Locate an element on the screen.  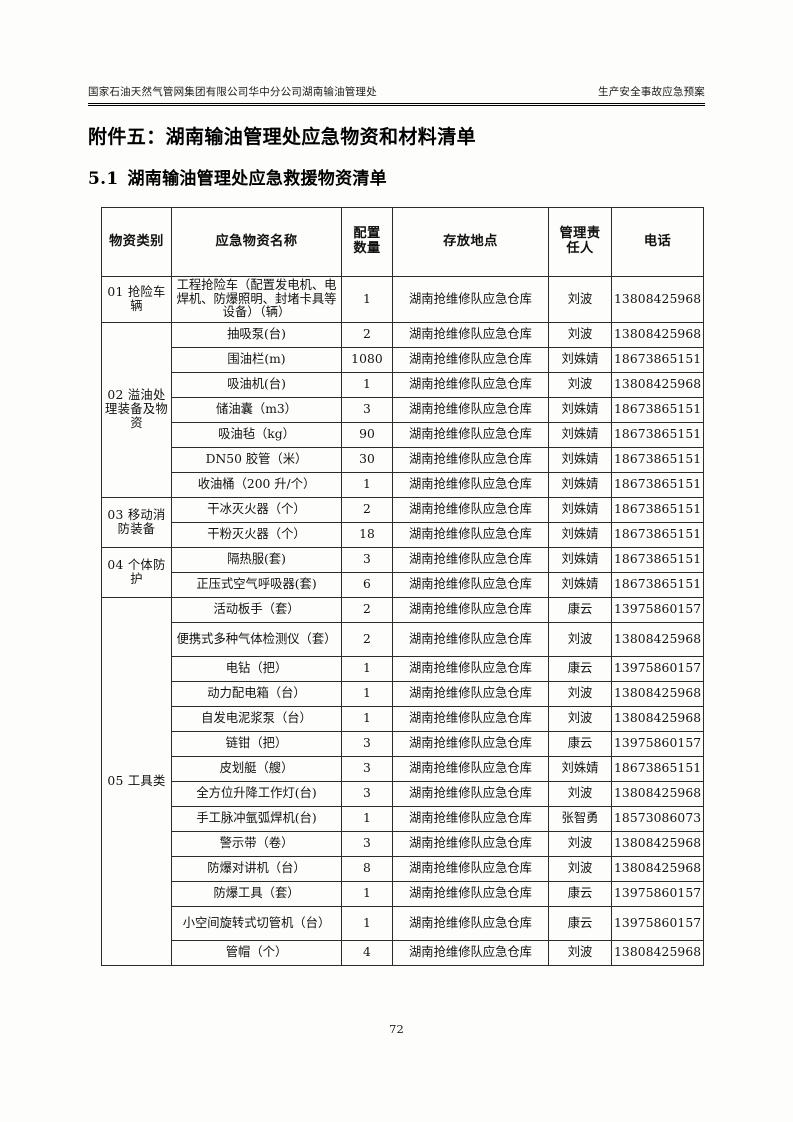
table-row: 电钻（把） 1 湖南抢维修队应急仓库 康云 13975860157 is located at coordinates (403, 669).